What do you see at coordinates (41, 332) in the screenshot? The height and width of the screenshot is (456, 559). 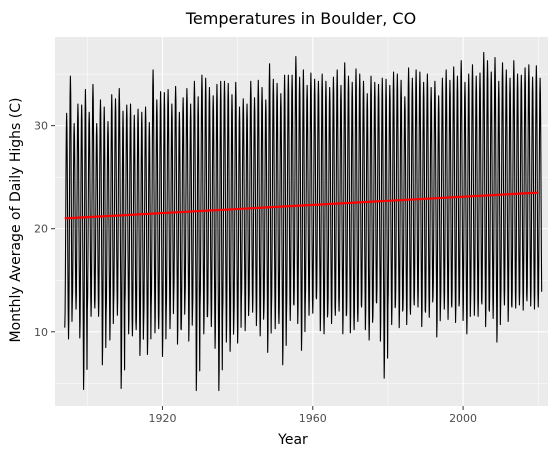 I see `y-tick-label: 10` at bounding box center [41, 332].